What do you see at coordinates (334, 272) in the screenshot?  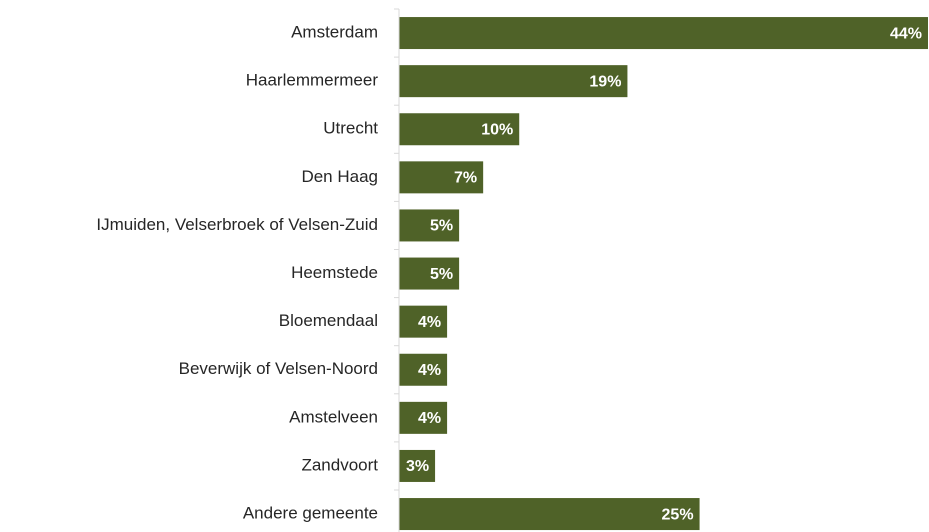 I see `category-label: Heemstede` at bounding box center [334, 272].